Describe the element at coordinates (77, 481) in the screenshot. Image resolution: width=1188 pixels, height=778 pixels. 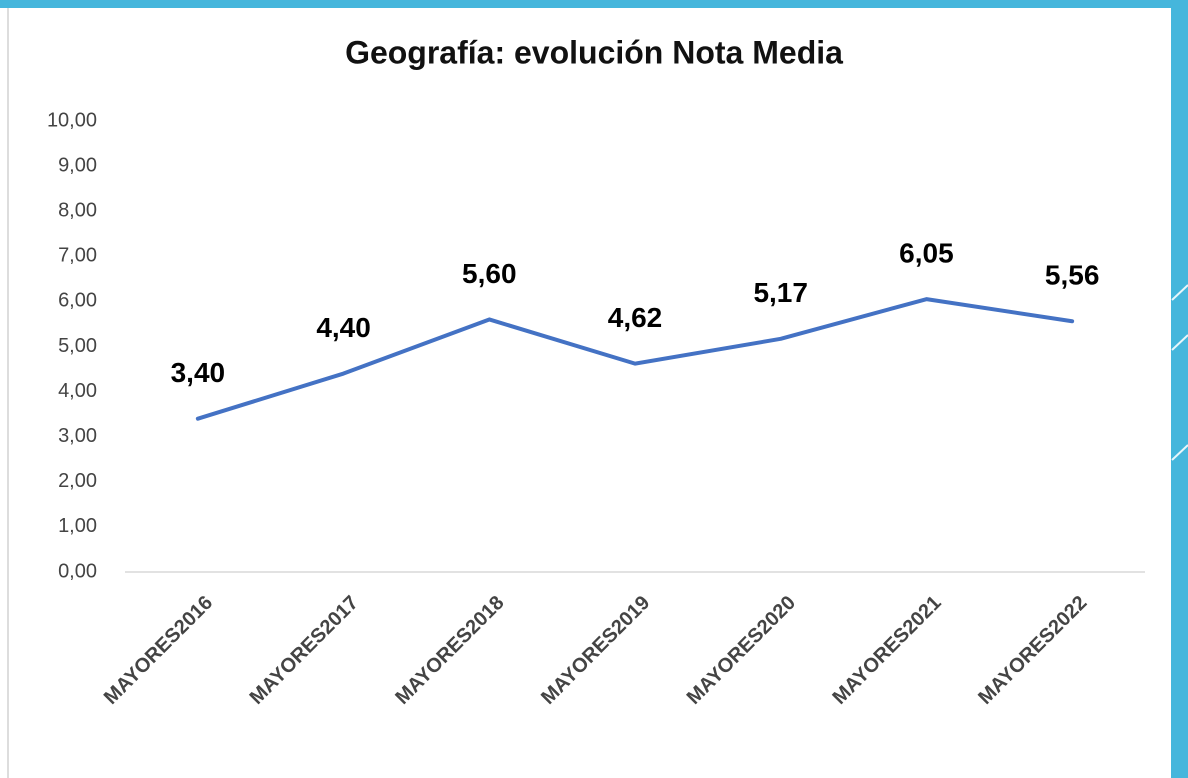
I see `y-tick-label: 2,00` at that location.